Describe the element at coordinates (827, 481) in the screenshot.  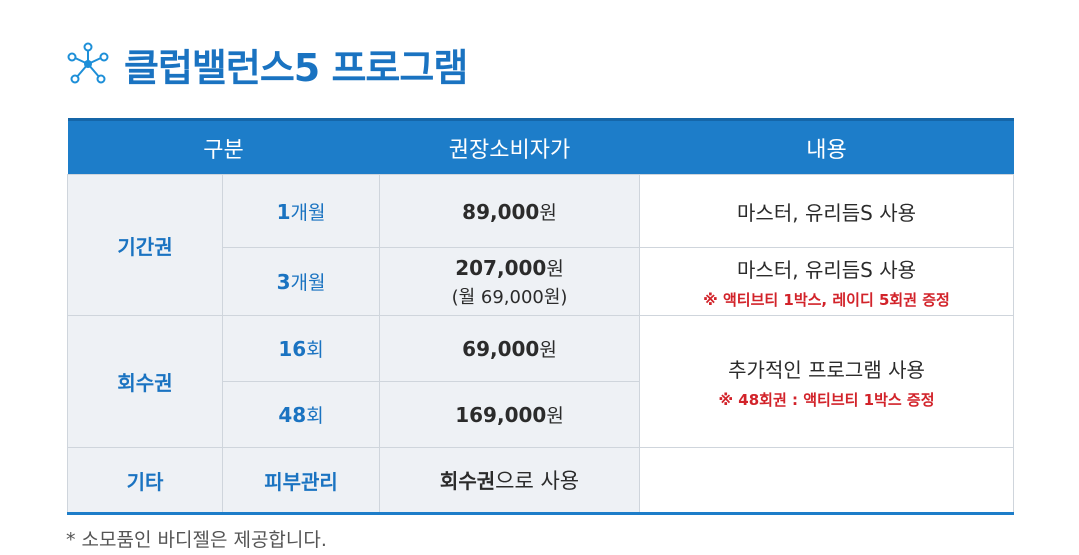
I see `content-cell` at that location.